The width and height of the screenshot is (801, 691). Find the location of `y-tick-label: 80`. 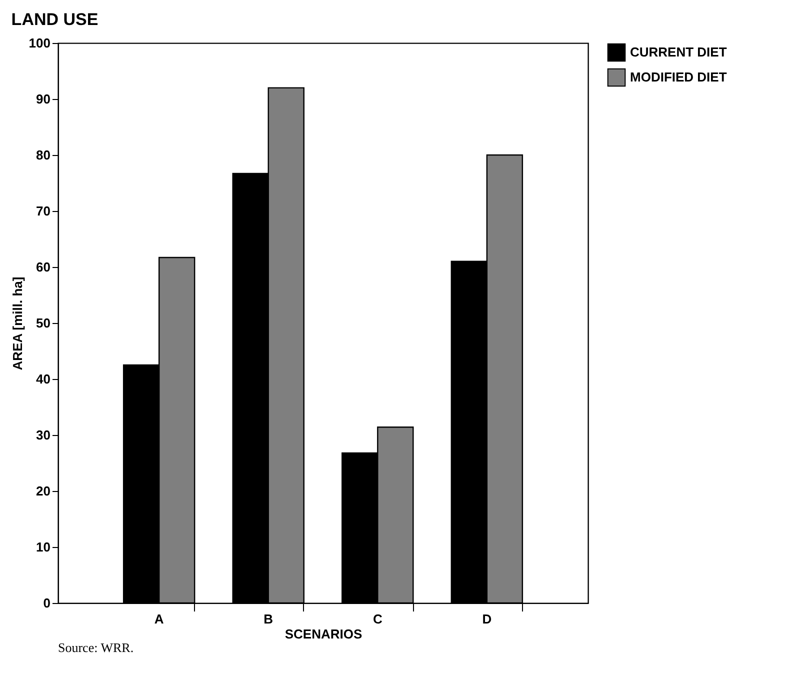

y-tick-label: 80 is located at coordinates (43, 155).